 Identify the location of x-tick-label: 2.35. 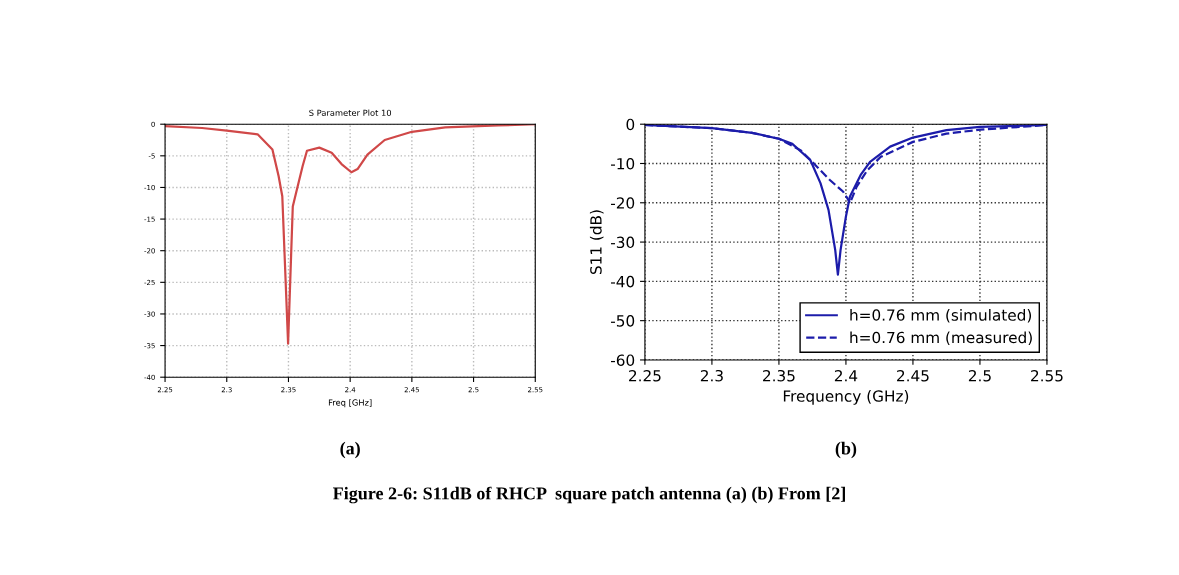
(779, 375).